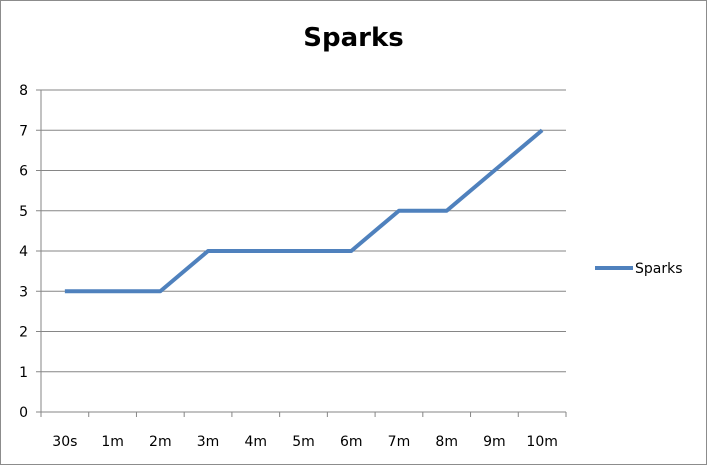 Image resolution: width=707 pixels, height=465 pixels. What do you see at coordinates (23, 172) in the screenshot?
I see `y-tick-label: 6` at bounding box center [23, 172].